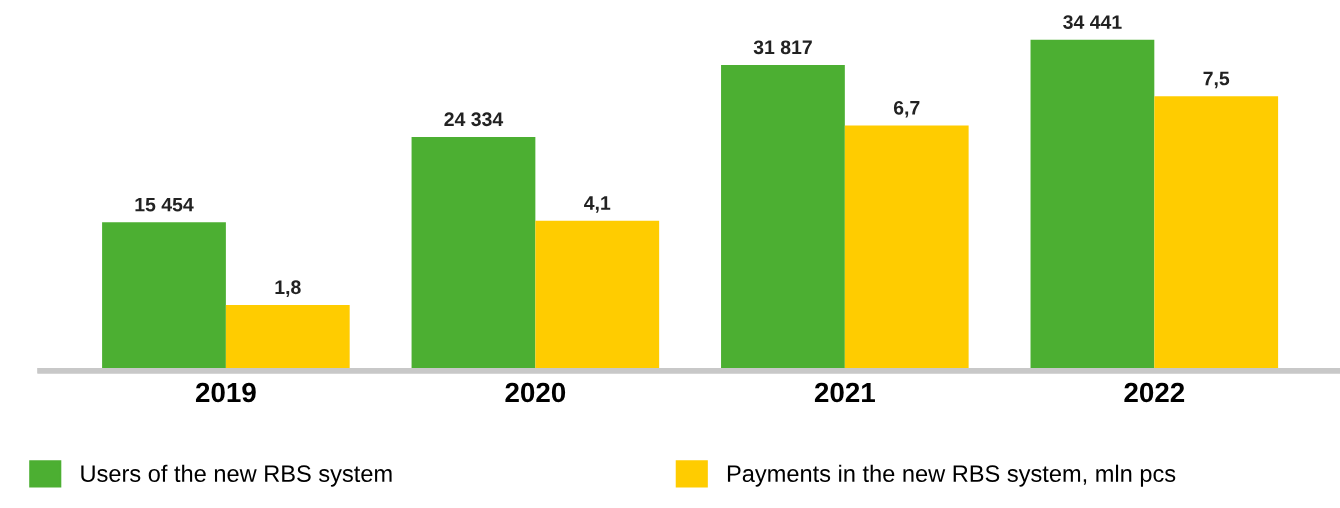 The image size is (1340, 508). Describe the element at coordinates (782, 47) in the screenshot. I see `data-label: 31 817` at that location.